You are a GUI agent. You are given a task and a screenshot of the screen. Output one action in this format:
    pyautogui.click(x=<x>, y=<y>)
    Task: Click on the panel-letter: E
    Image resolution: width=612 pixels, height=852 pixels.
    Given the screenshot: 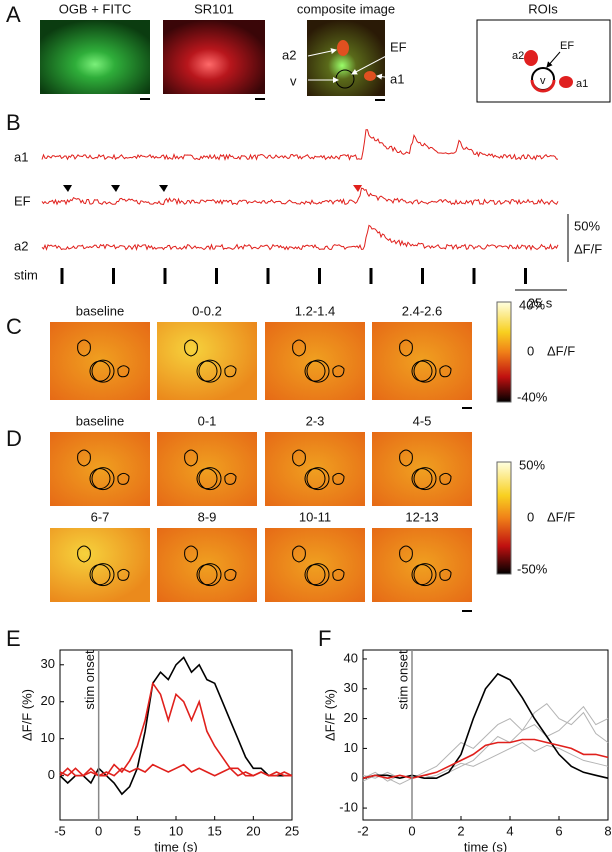 What is the action you would take?
    pyautogui.click(x=13, y=638)
    